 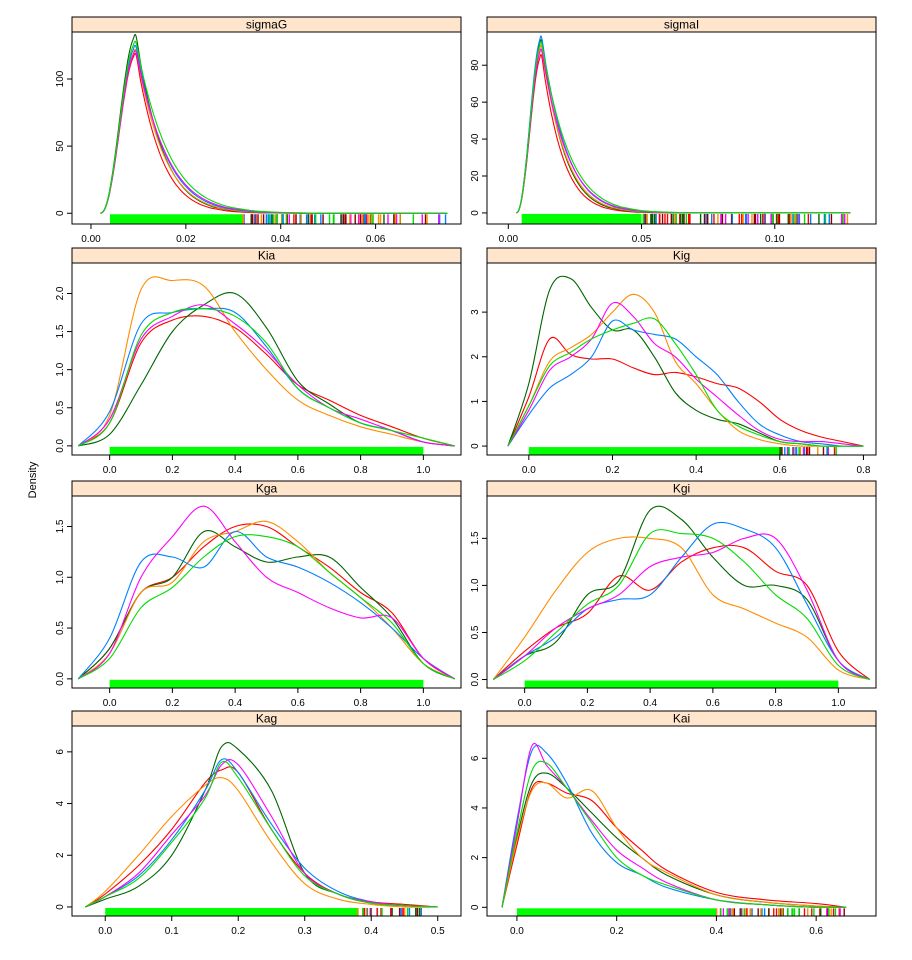 What do you see at coordinates (475, 102) in the screenshot?
I see `y-tick-label: 60` at bounding box center [475, 102].